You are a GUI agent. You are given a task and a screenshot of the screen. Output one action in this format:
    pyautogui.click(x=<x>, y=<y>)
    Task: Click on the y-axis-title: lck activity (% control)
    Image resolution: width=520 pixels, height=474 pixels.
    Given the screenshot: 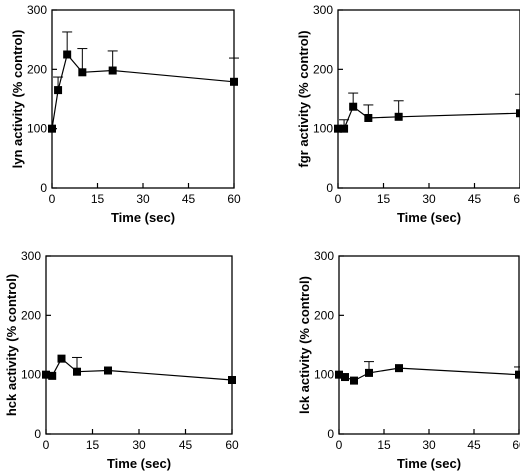 What is the action you would take?
    pyautogui.click(x=304, y=345)
    